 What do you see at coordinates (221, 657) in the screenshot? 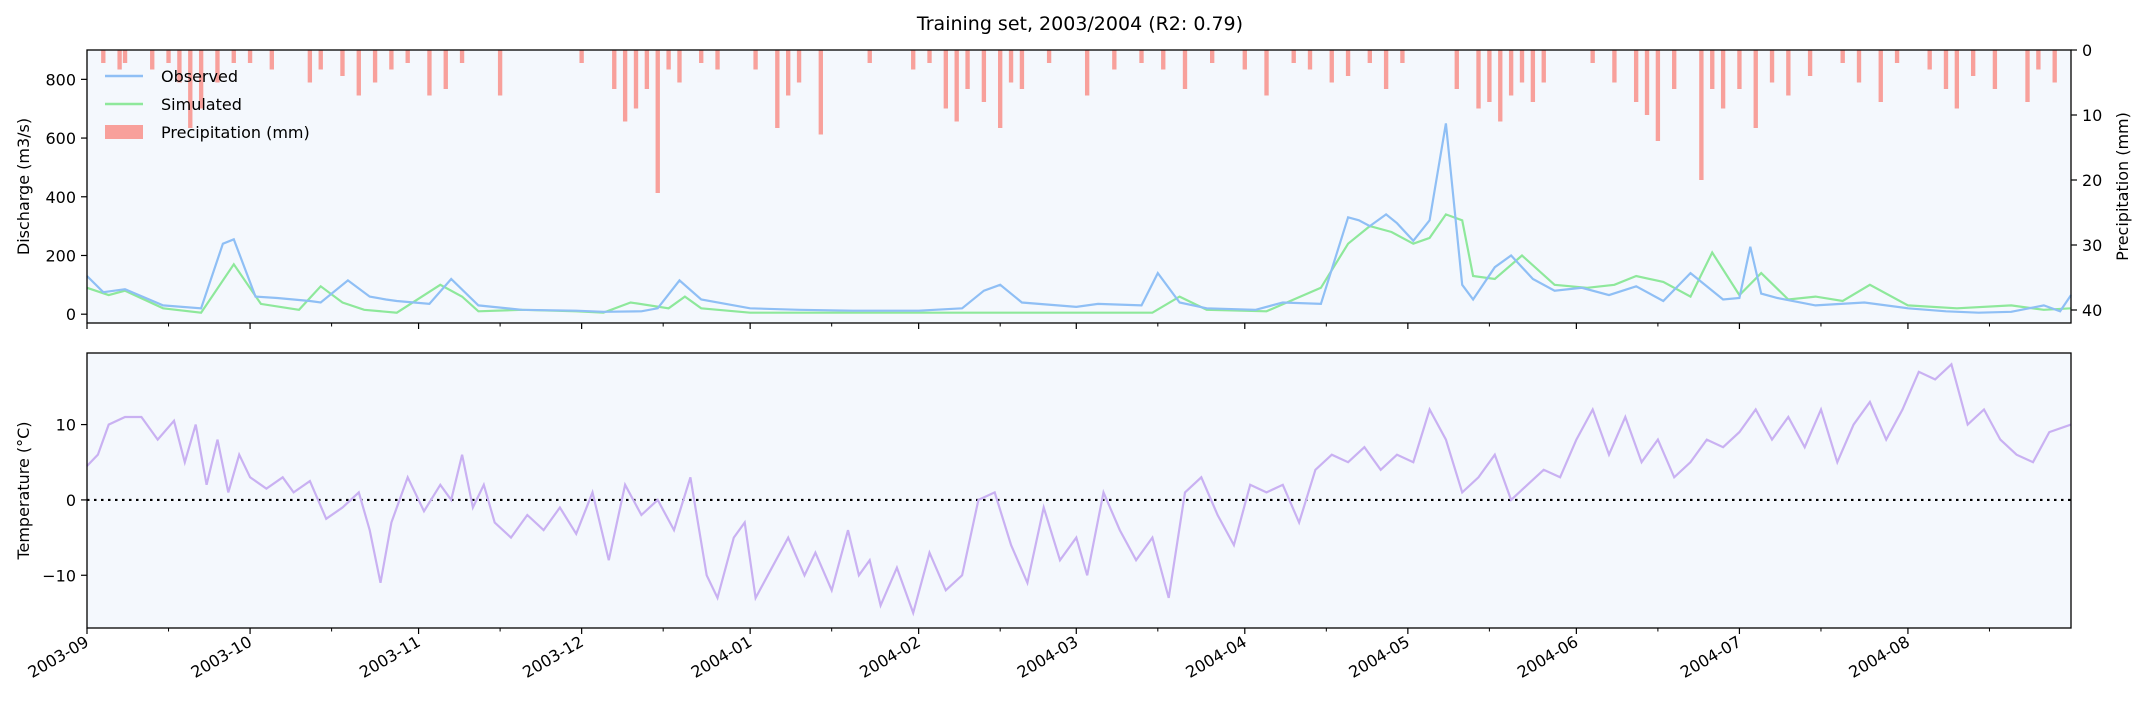
I see `date-tick-label: 2003-10` at bounding box center [221, 657].